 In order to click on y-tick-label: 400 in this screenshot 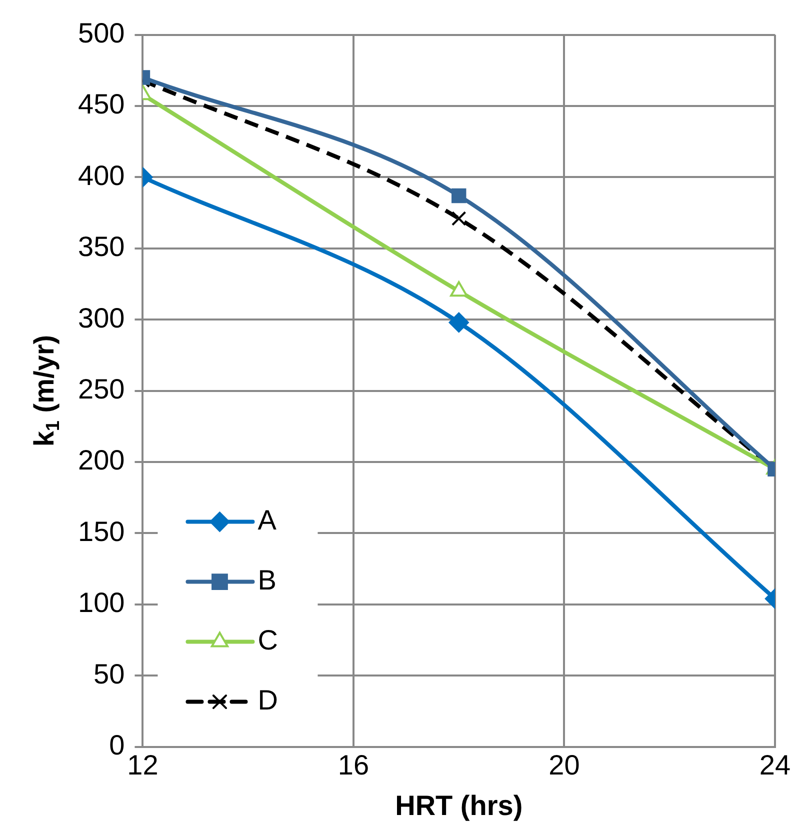, I will do `click(101, 175)`.